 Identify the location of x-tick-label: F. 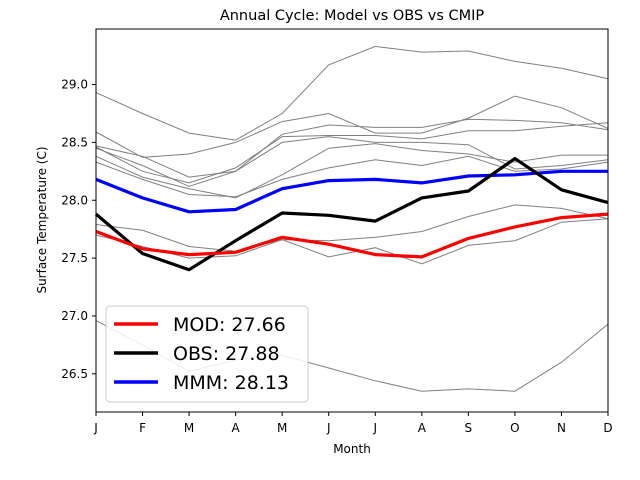
(142, 428).